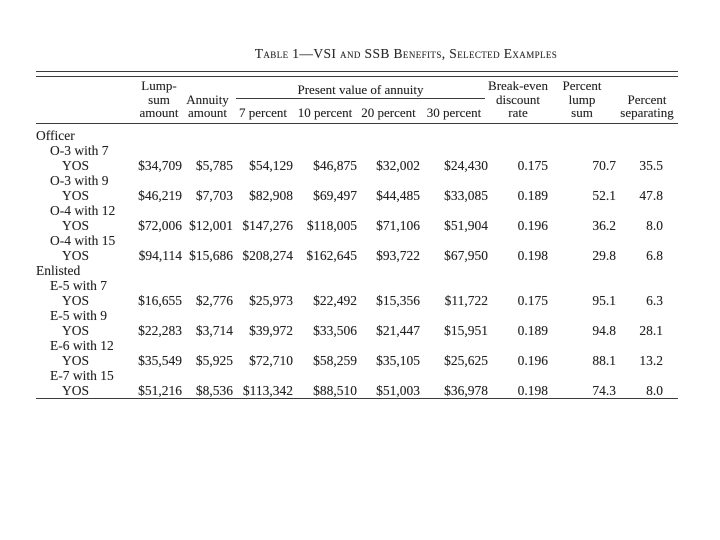 The height and width of the screenshot is (540, 720). Describe the element at coordinates (271, 330) in the screenshot. I see `cell-value: $39,972` at that location.